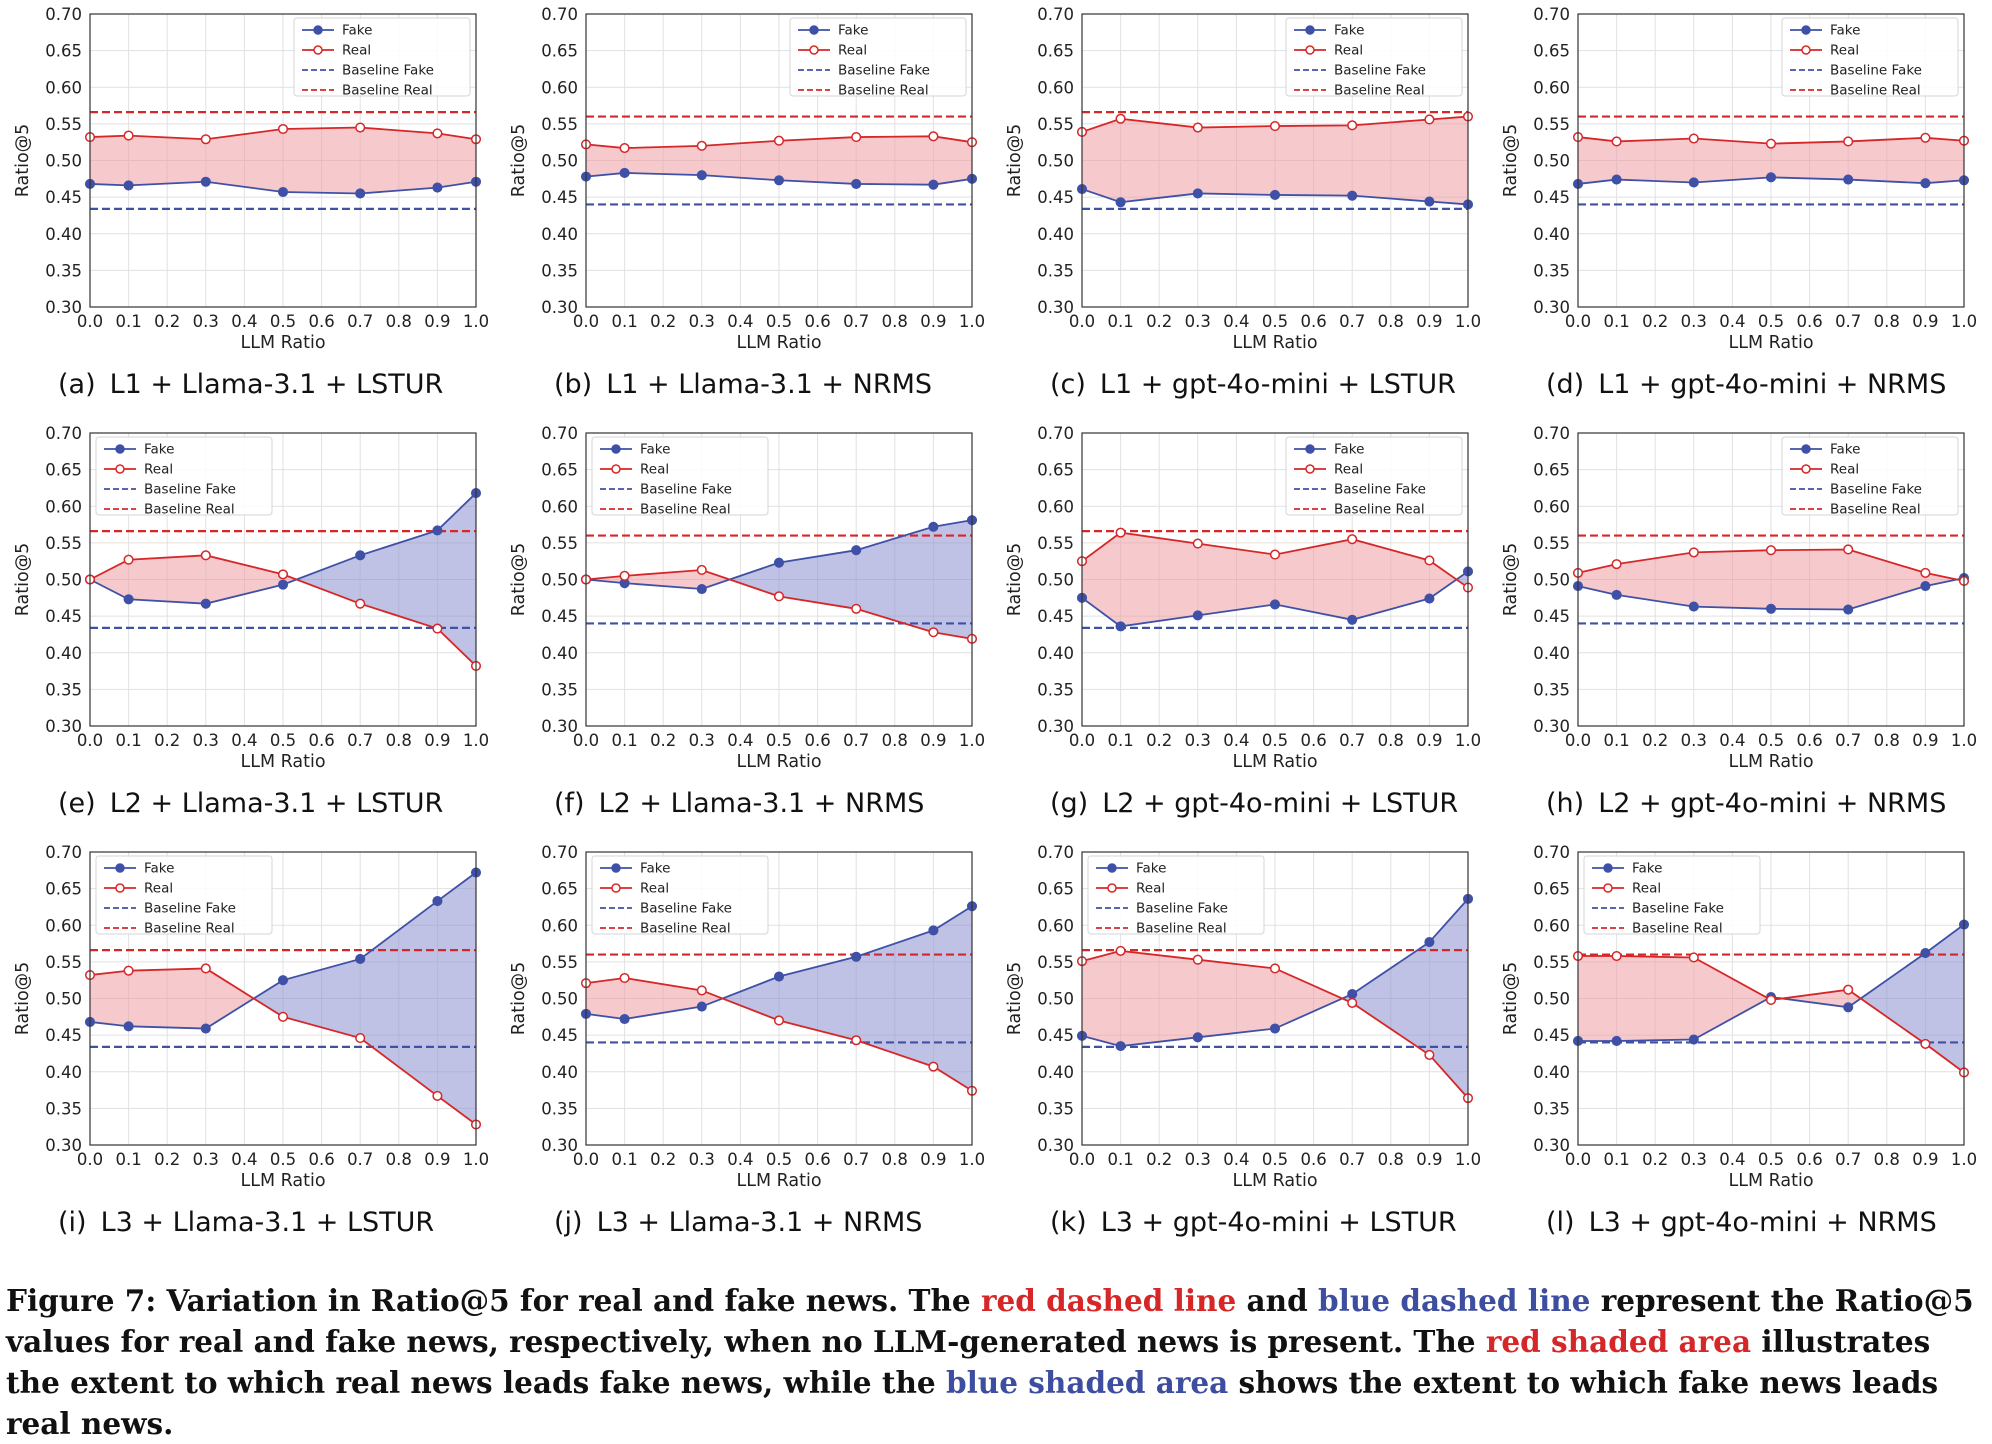 The width and height of the screenshot is (1992, 1444). What do you see at coordinates (680, 896) in the screenshot?
I see `legend: Fake Real Baseline Fake Baseline Real` at bounding box center [680, 896].